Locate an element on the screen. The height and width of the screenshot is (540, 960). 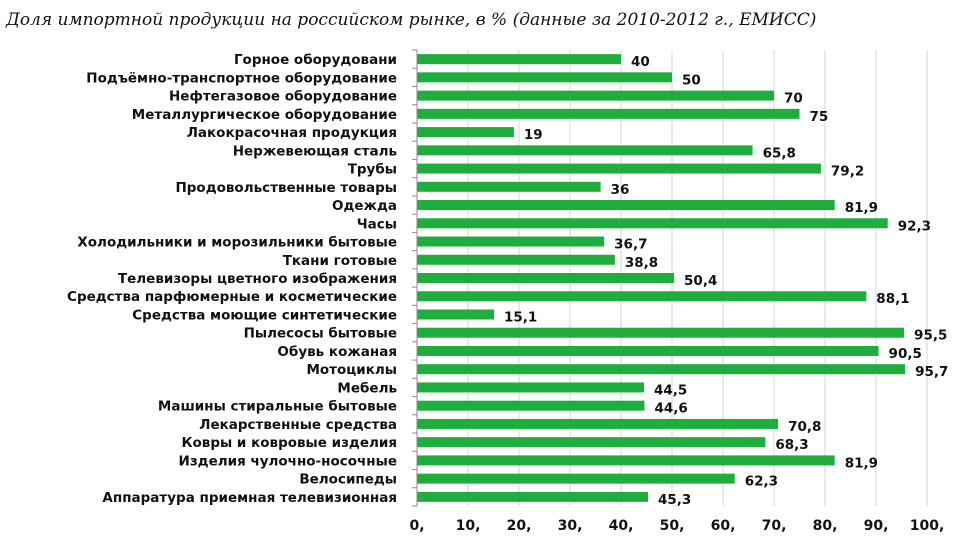
value-label: 50 is located at coordinates (691, 80).